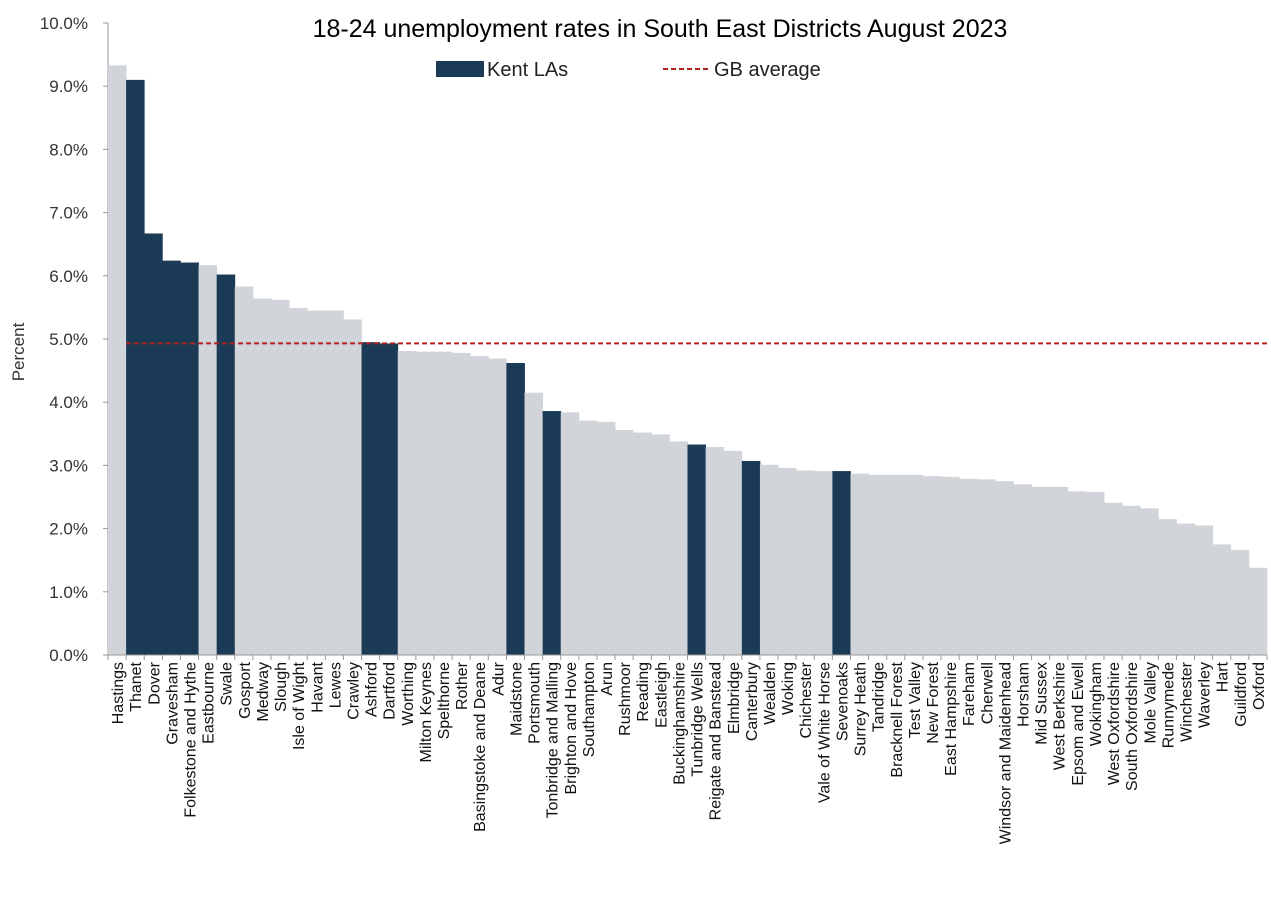 The width and height of the screenshot is (1271, 897). I want to click on x-tick-label: Chichester, so click(806, 699).